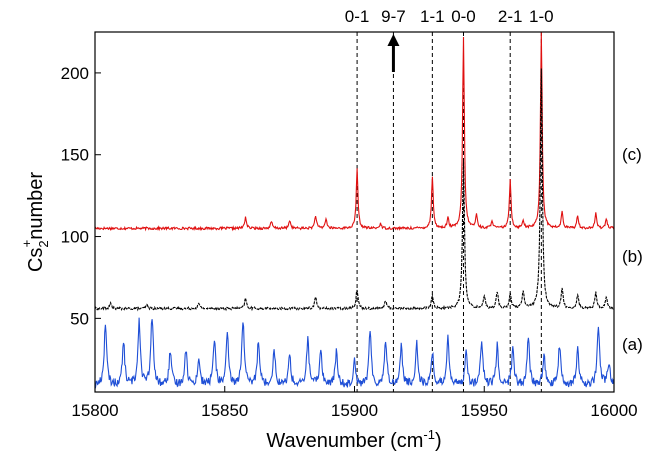 The image size is (654, 466). What do you see at coordinates (75, 73) in the screenshot?
I see `y-tick-label: 200` at bounding box center [75, 73].